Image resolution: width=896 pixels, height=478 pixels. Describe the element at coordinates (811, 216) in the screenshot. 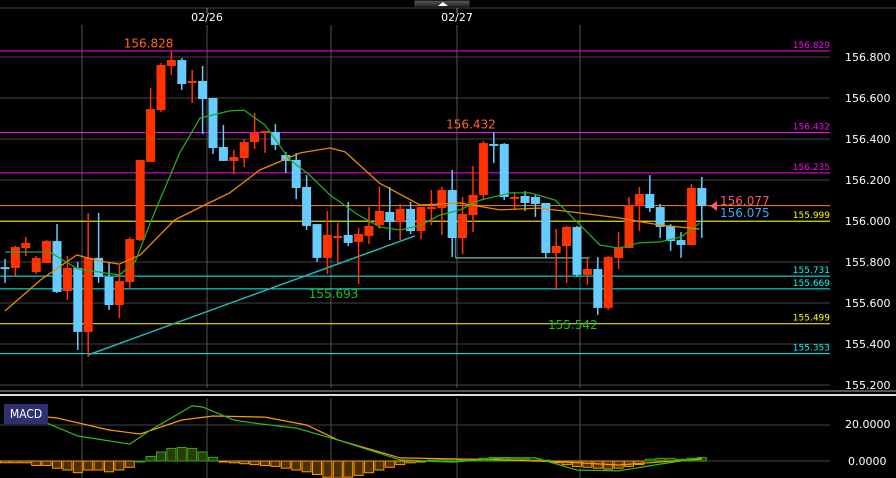

I see `level-label: 155.999` at that location.